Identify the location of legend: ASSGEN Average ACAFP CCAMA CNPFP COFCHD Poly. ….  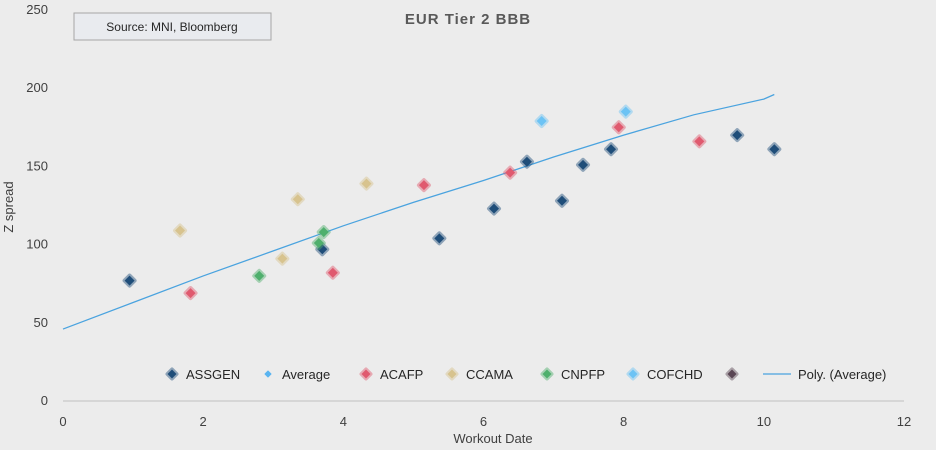
(525, 374).